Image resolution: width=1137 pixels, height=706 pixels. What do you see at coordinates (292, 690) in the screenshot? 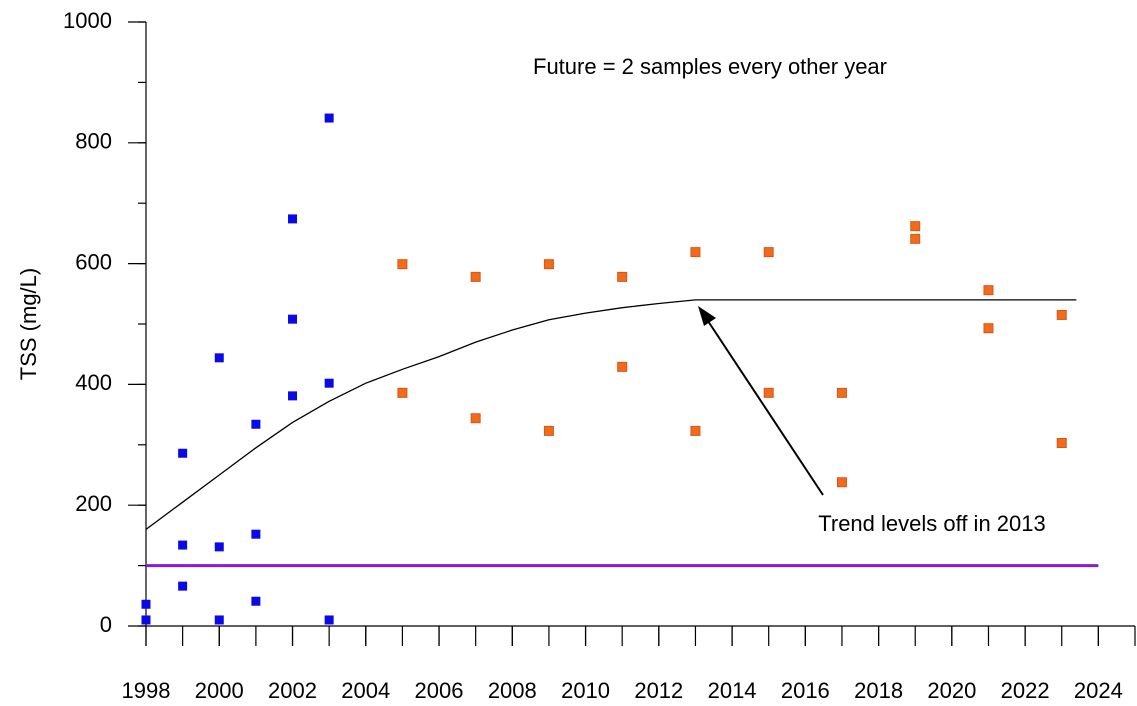
I see `x-tick-label: 2002` at bounding box center [292, 690].